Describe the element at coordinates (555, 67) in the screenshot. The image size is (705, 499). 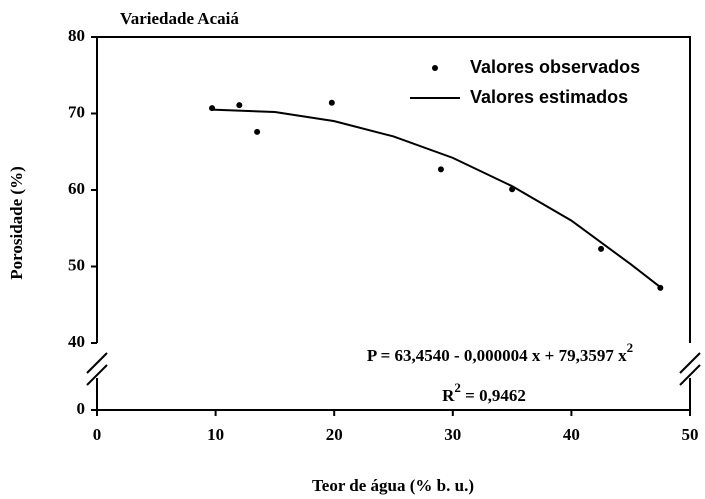
I see `legend-label: Valores observados` at that location.